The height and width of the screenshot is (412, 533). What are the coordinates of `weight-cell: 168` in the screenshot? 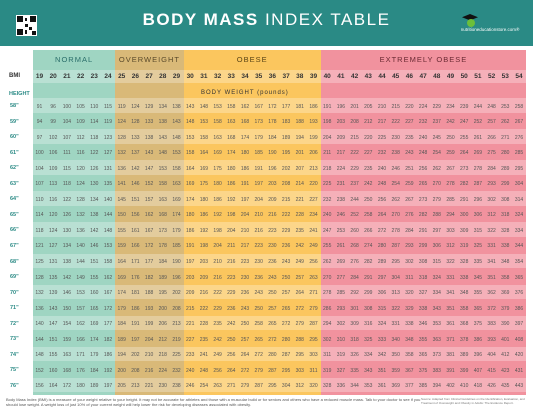 It's located at (231, 137).